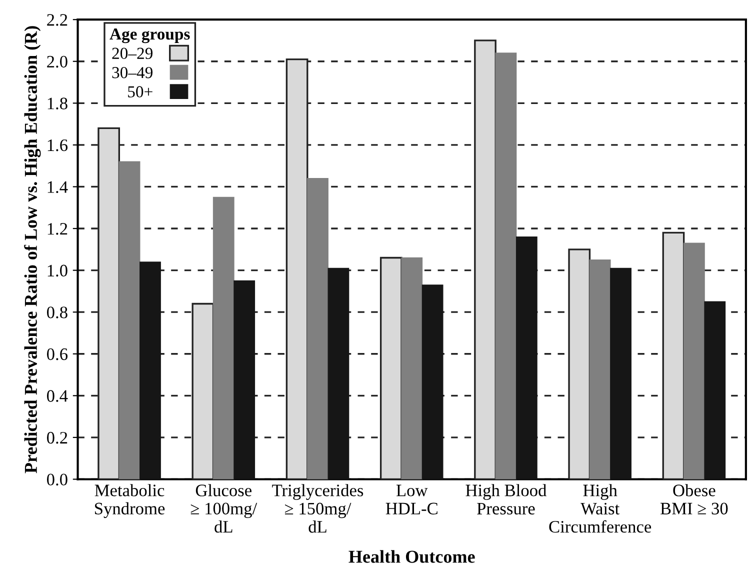 The image size is (755, 576). Describe the element at coordinates (57, 396) in the screenshot. I see `y-tick-label: 0.4` at that location.